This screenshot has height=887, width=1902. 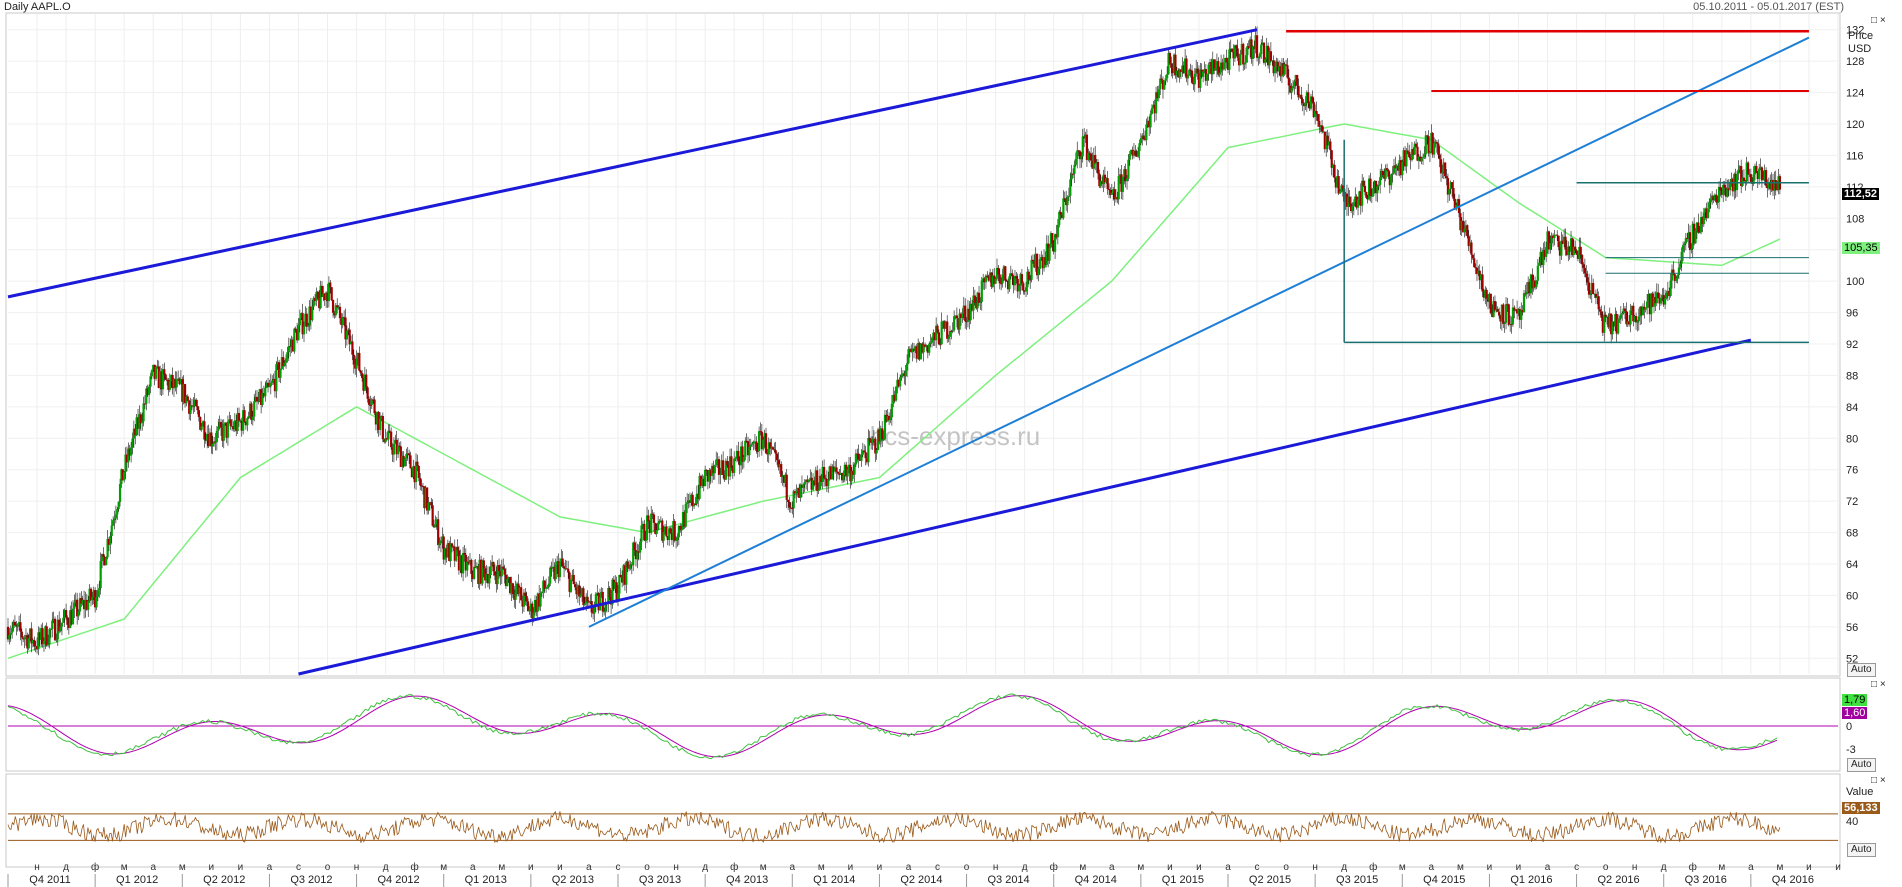 I want to click on rsi-panel-close-icon: □ ×, so click(x=1878, y=780).